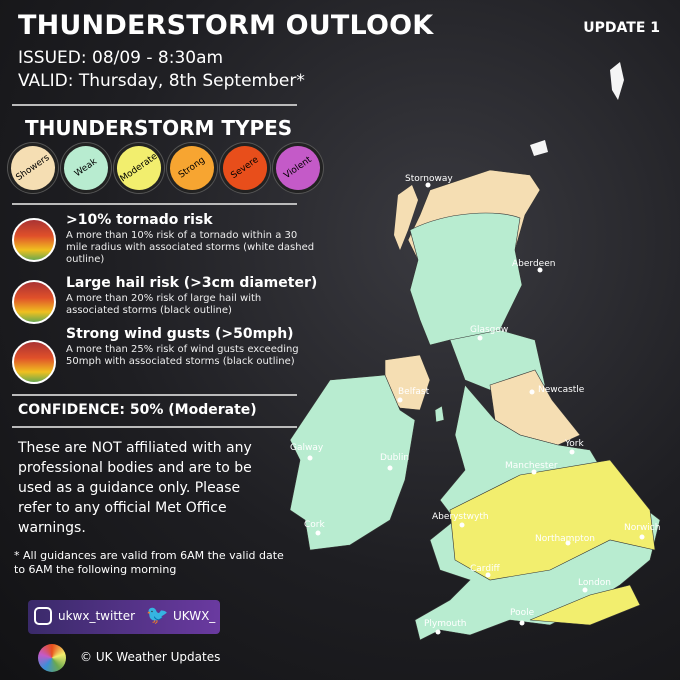 This screenshot has height=680, width=680. What do you see at coordinates (307, 448) in the screenshot?
I see `city-label: Galway` at bounding box center [307, 448].